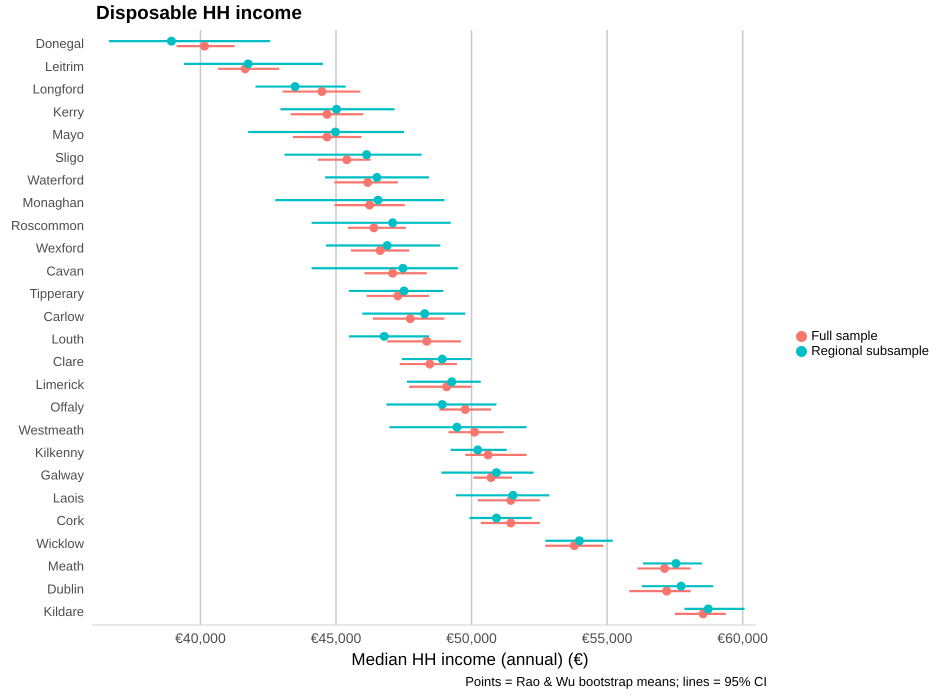 Image resolution: width=949 pixels, height=695 pixels. Describe the element at coordinates (65, 270) in the screenshot. I see `y-tick-label: Cavan` at that location.